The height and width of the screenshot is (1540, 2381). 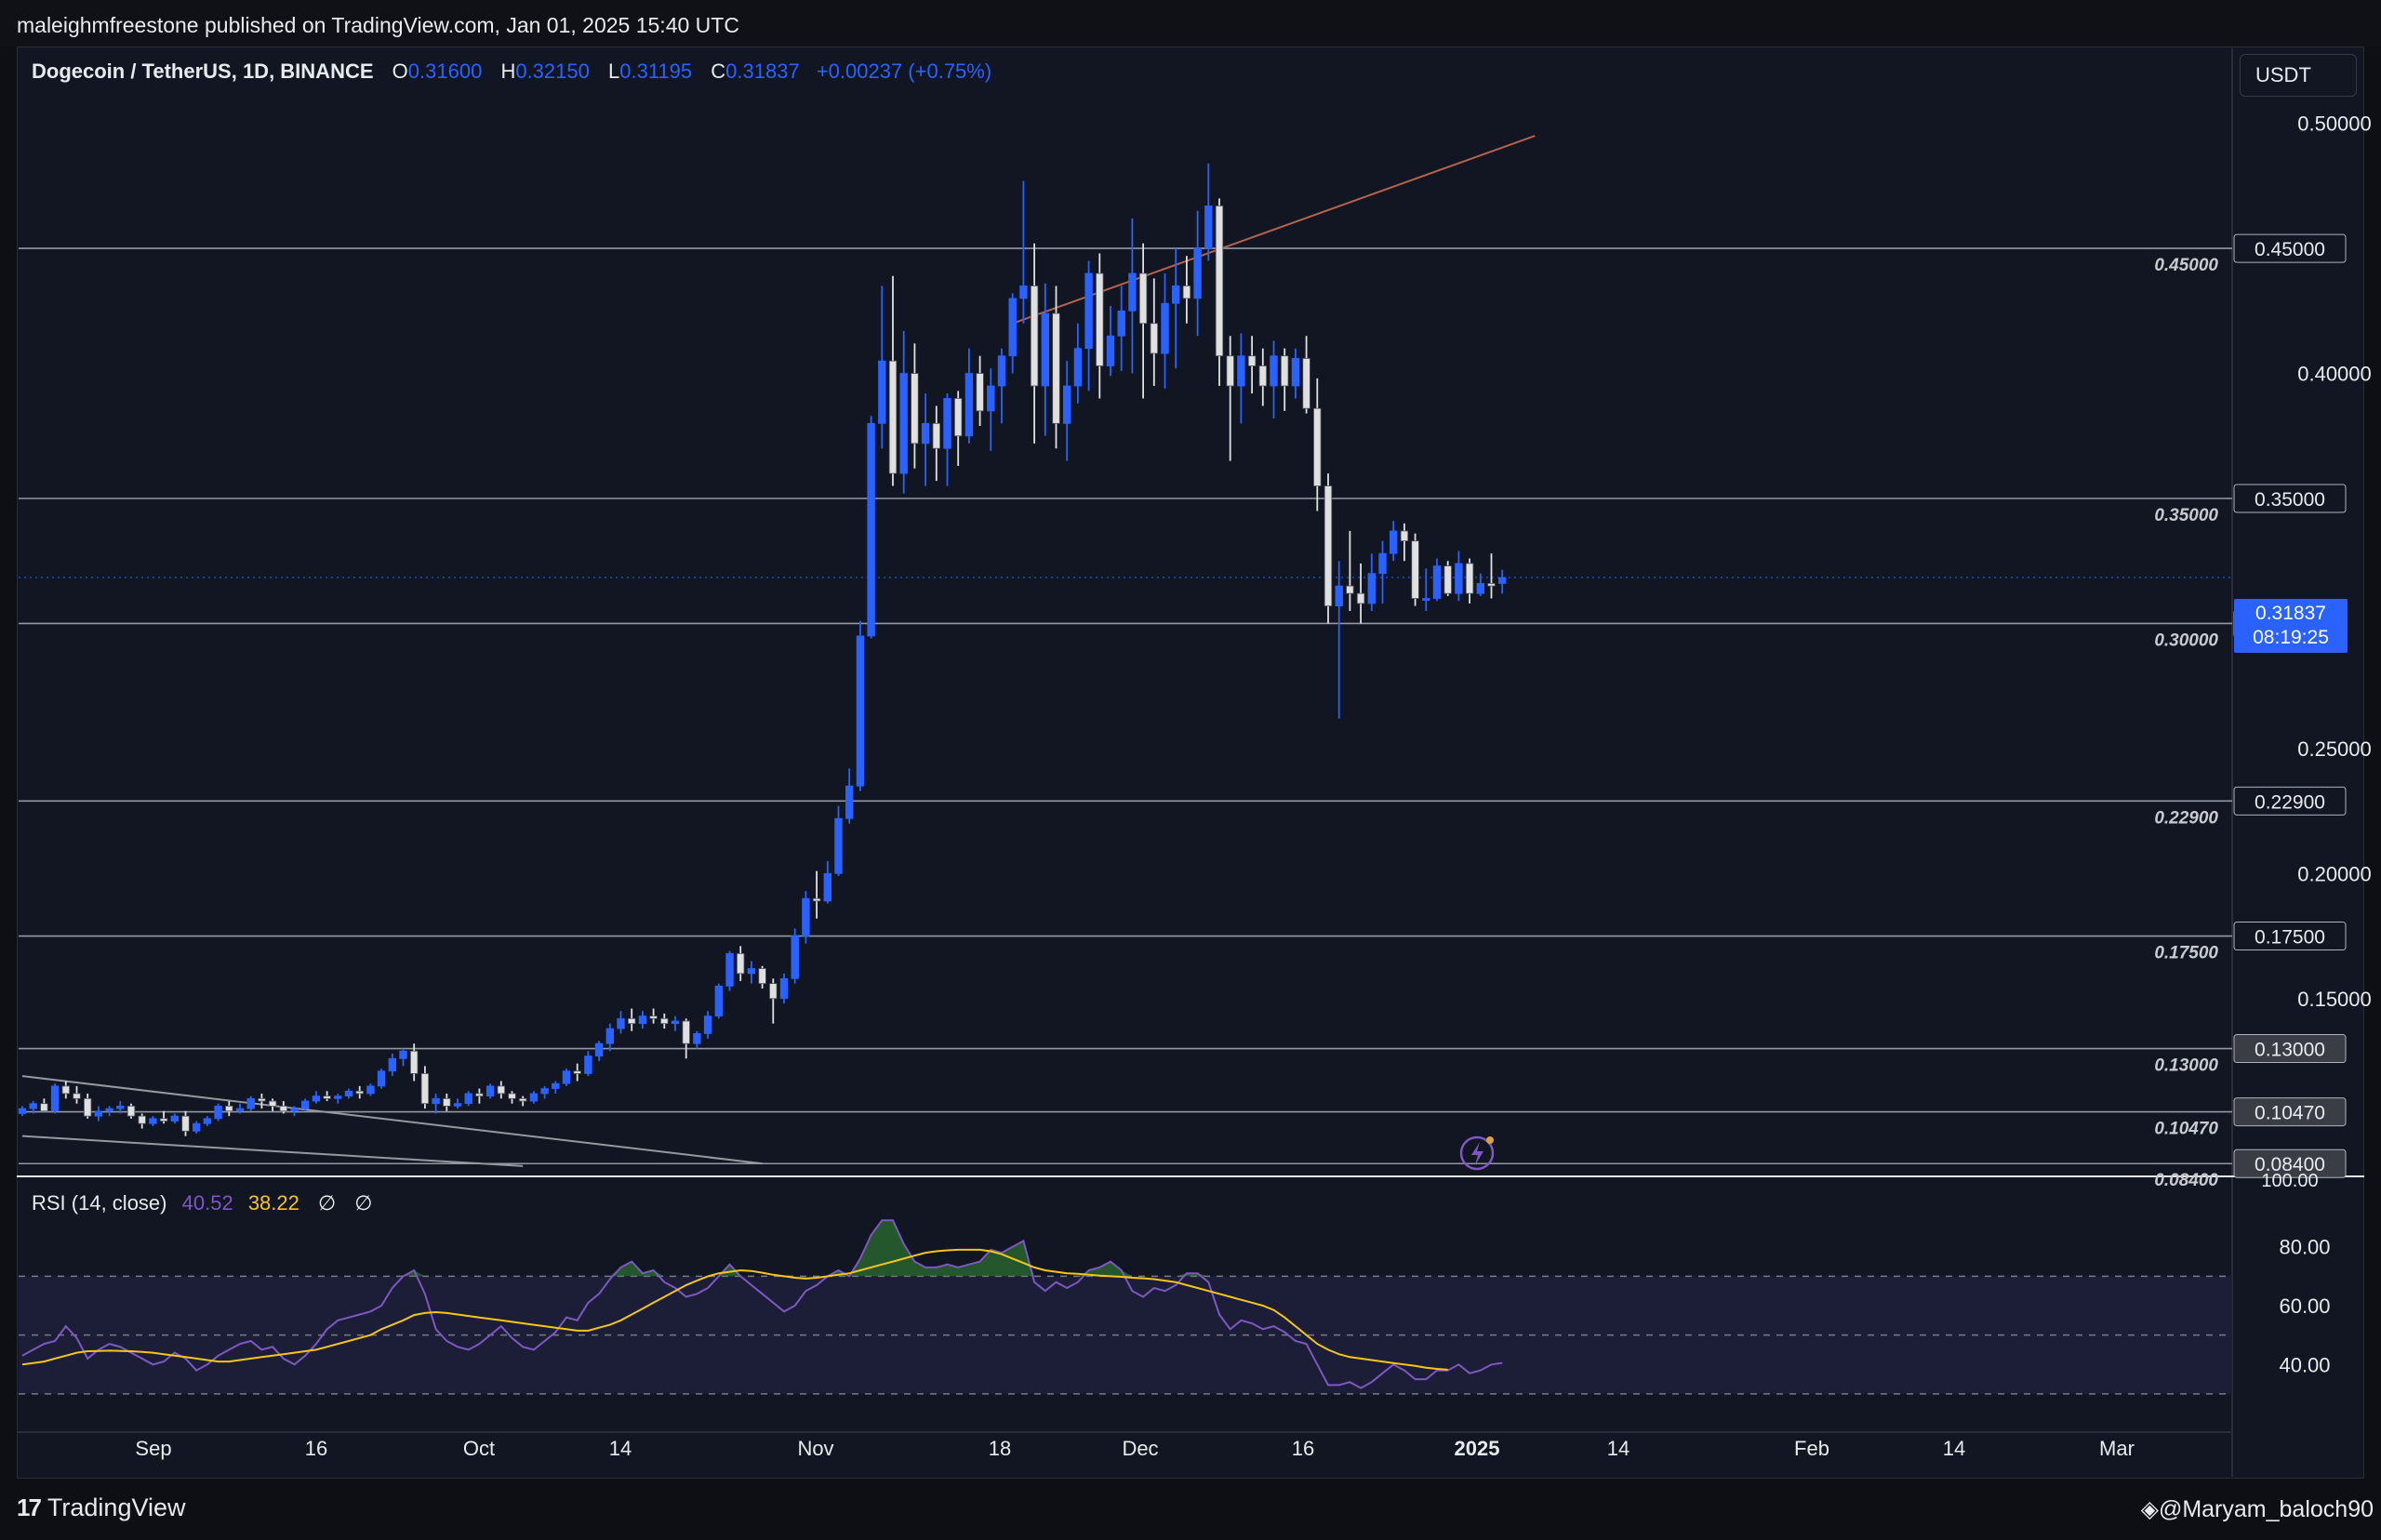 What do you see at coordinates (2257, 1509) in the screenshot?
I see `author-handle: ◈@Maryam_baloch90` at bounding box center [2257, 1509].